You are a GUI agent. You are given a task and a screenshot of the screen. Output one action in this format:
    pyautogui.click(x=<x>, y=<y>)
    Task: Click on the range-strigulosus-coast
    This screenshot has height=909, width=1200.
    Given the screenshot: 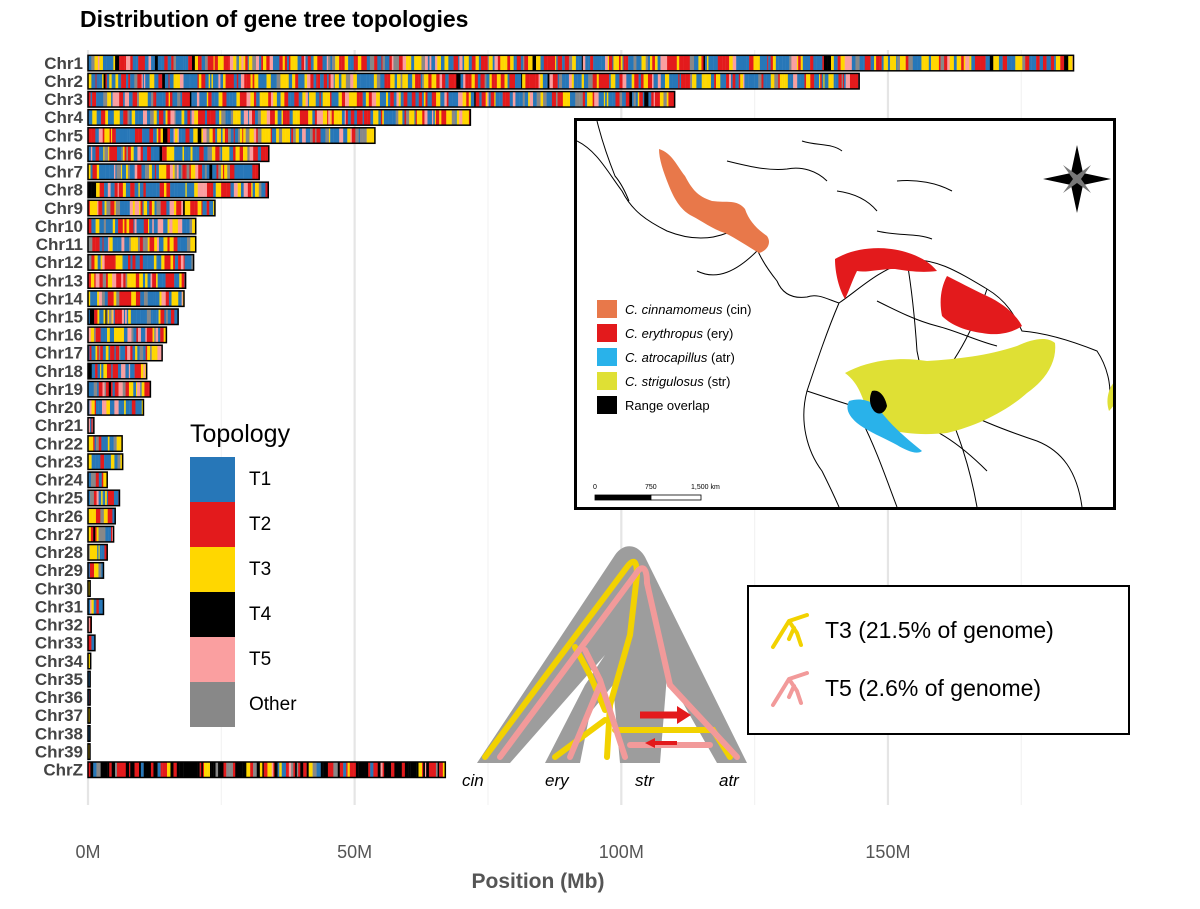 What is the action you would take?
    pyautogui.click(x=1110, y=397)
    